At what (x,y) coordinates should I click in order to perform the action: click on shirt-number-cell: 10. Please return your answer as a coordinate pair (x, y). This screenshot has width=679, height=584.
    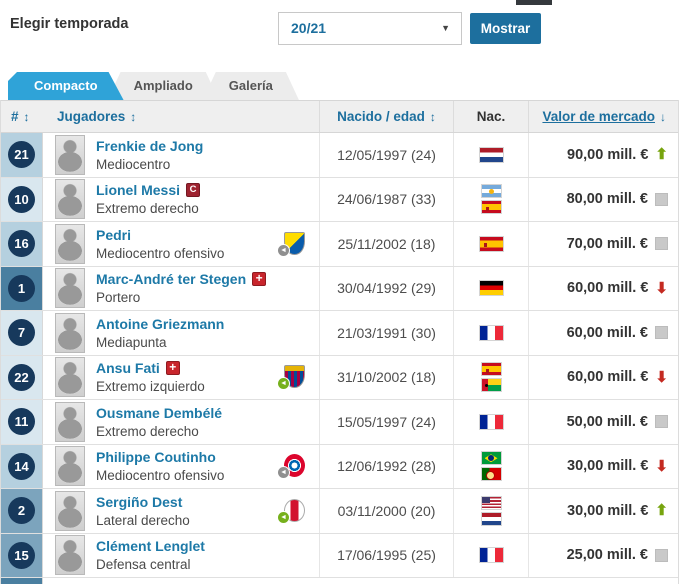
    Looking at the image, I should click on (22, 199).